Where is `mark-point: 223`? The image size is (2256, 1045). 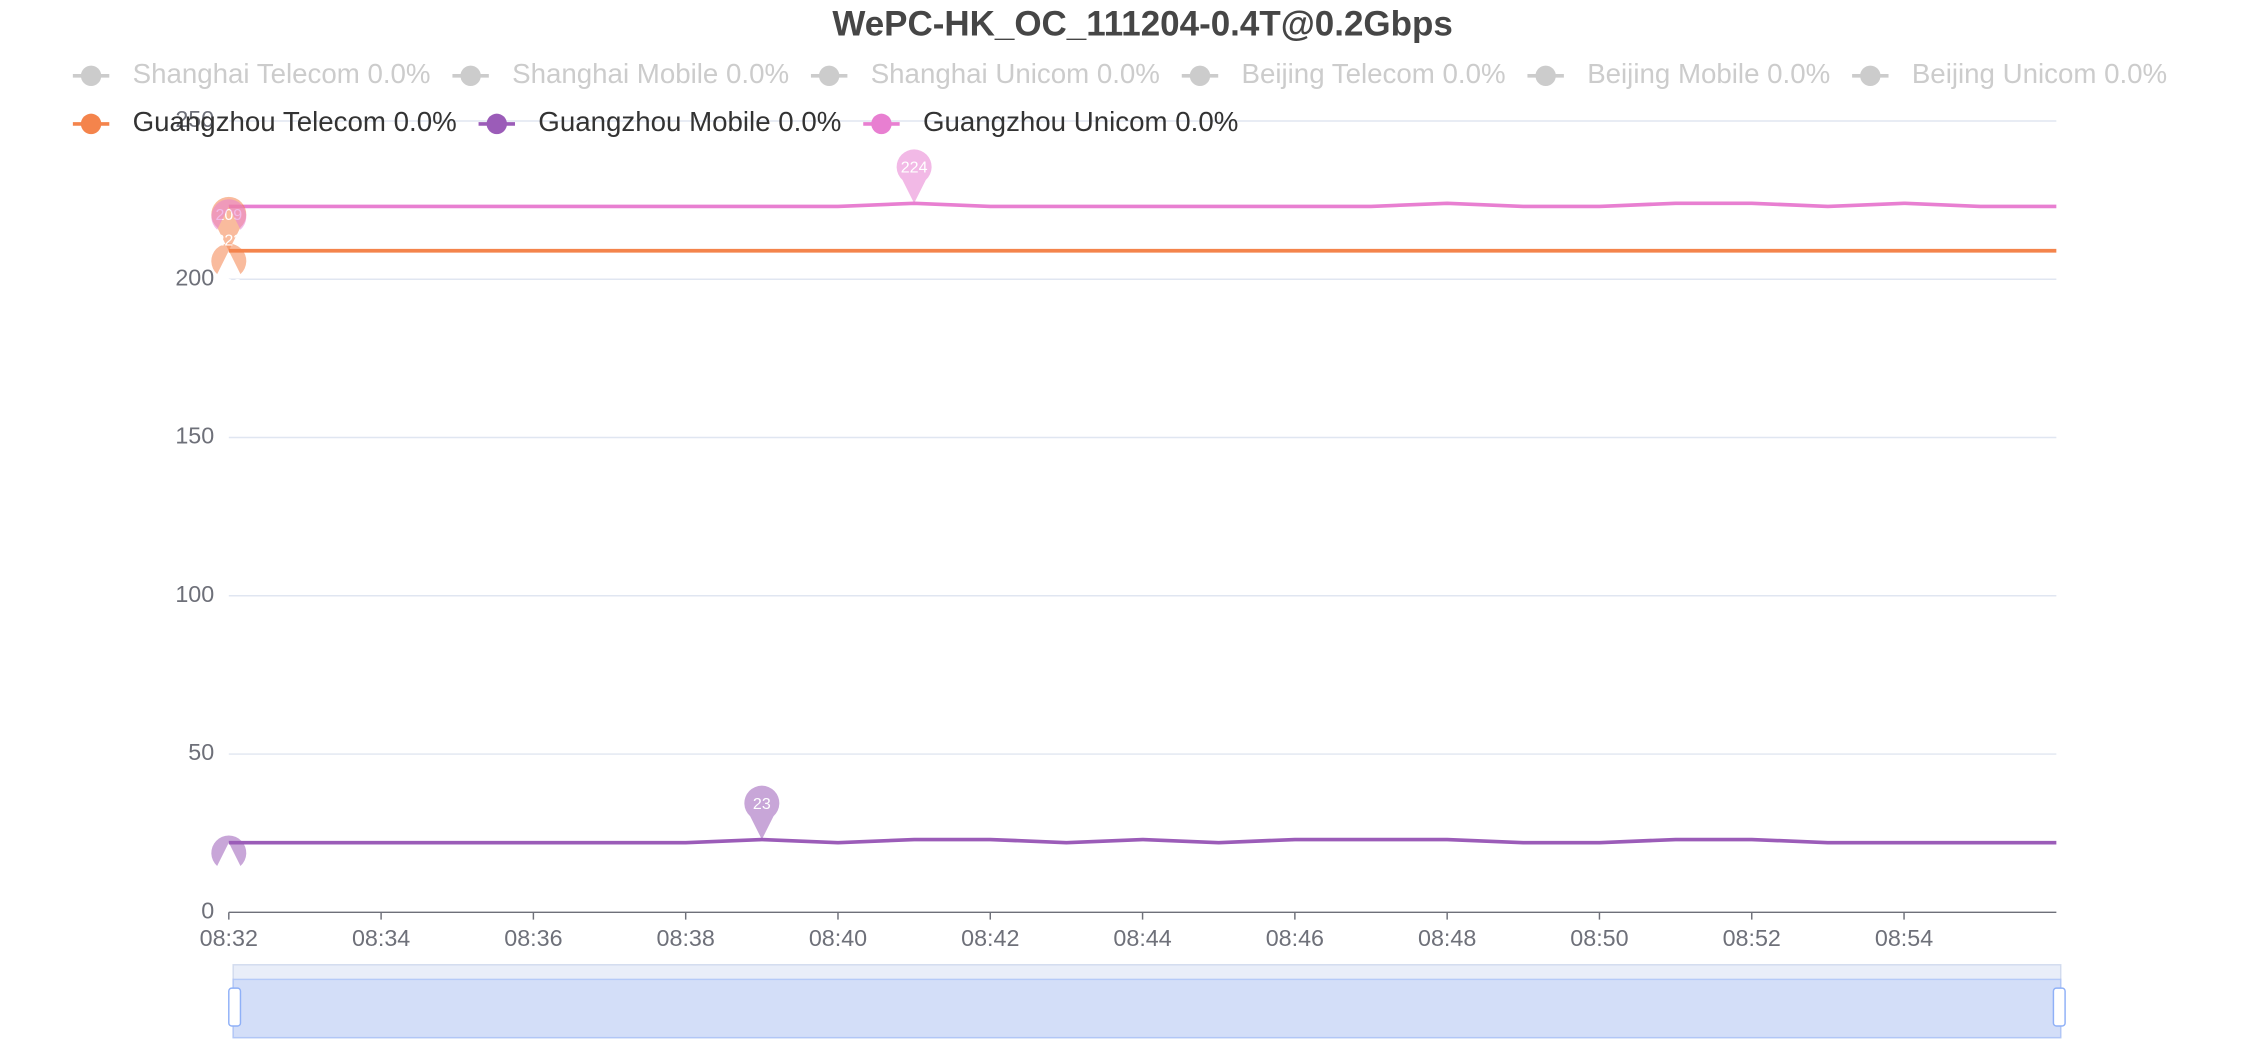
mark-point: 223 is located at coordinates (229, 224).